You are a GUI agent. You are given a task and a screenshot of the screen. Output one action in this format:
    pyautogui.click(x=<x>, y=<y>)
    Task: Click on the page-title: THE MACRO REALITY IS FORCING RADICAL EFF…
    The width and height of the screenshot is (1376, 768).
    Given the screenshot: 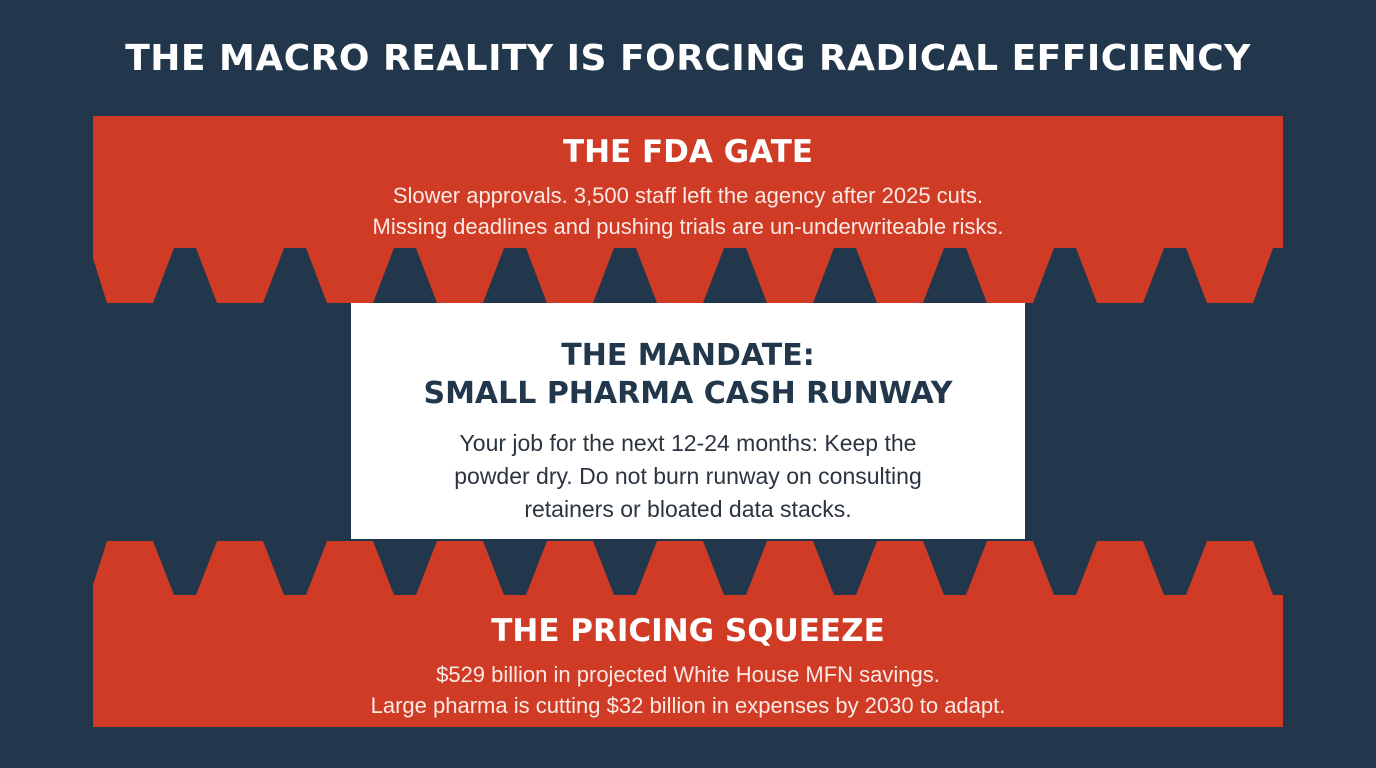 What is the action you would take?
    pyautogui.click(x=688, y=58)
    